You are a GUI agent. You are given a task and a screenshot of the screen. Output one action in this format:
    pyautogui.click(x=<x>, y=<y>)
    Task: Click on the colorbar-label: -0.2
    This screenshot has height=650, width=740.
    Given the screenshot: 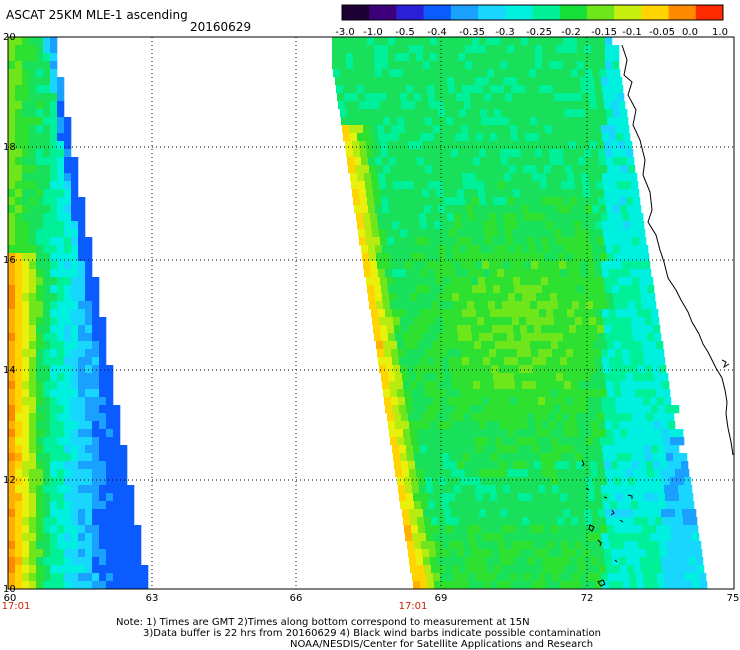 What is the action you would take?
    pyautogui.click(x=571, y=32)
    